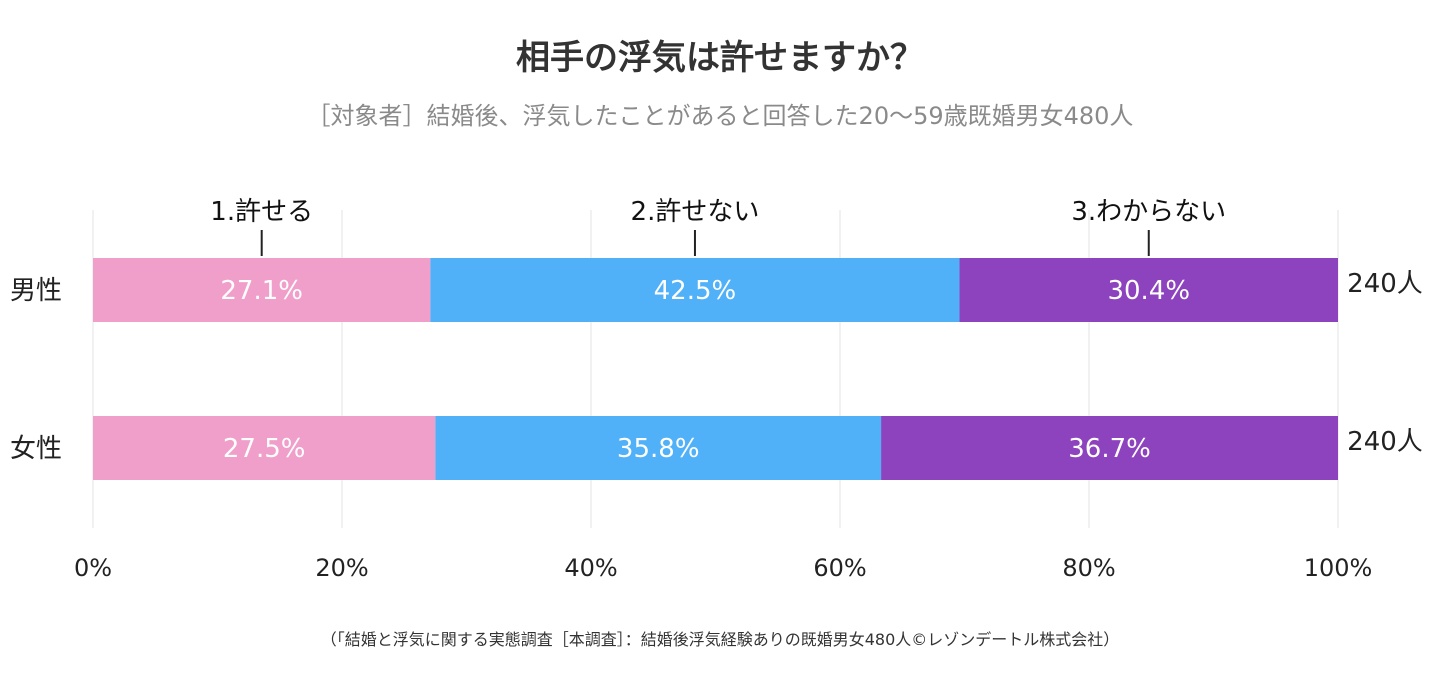 The height and width of the screenshot is (687, 1440). Describe the element at coordinates (1338, 568) in the screenshot. I see `x-tick-label: 100%` at that location.